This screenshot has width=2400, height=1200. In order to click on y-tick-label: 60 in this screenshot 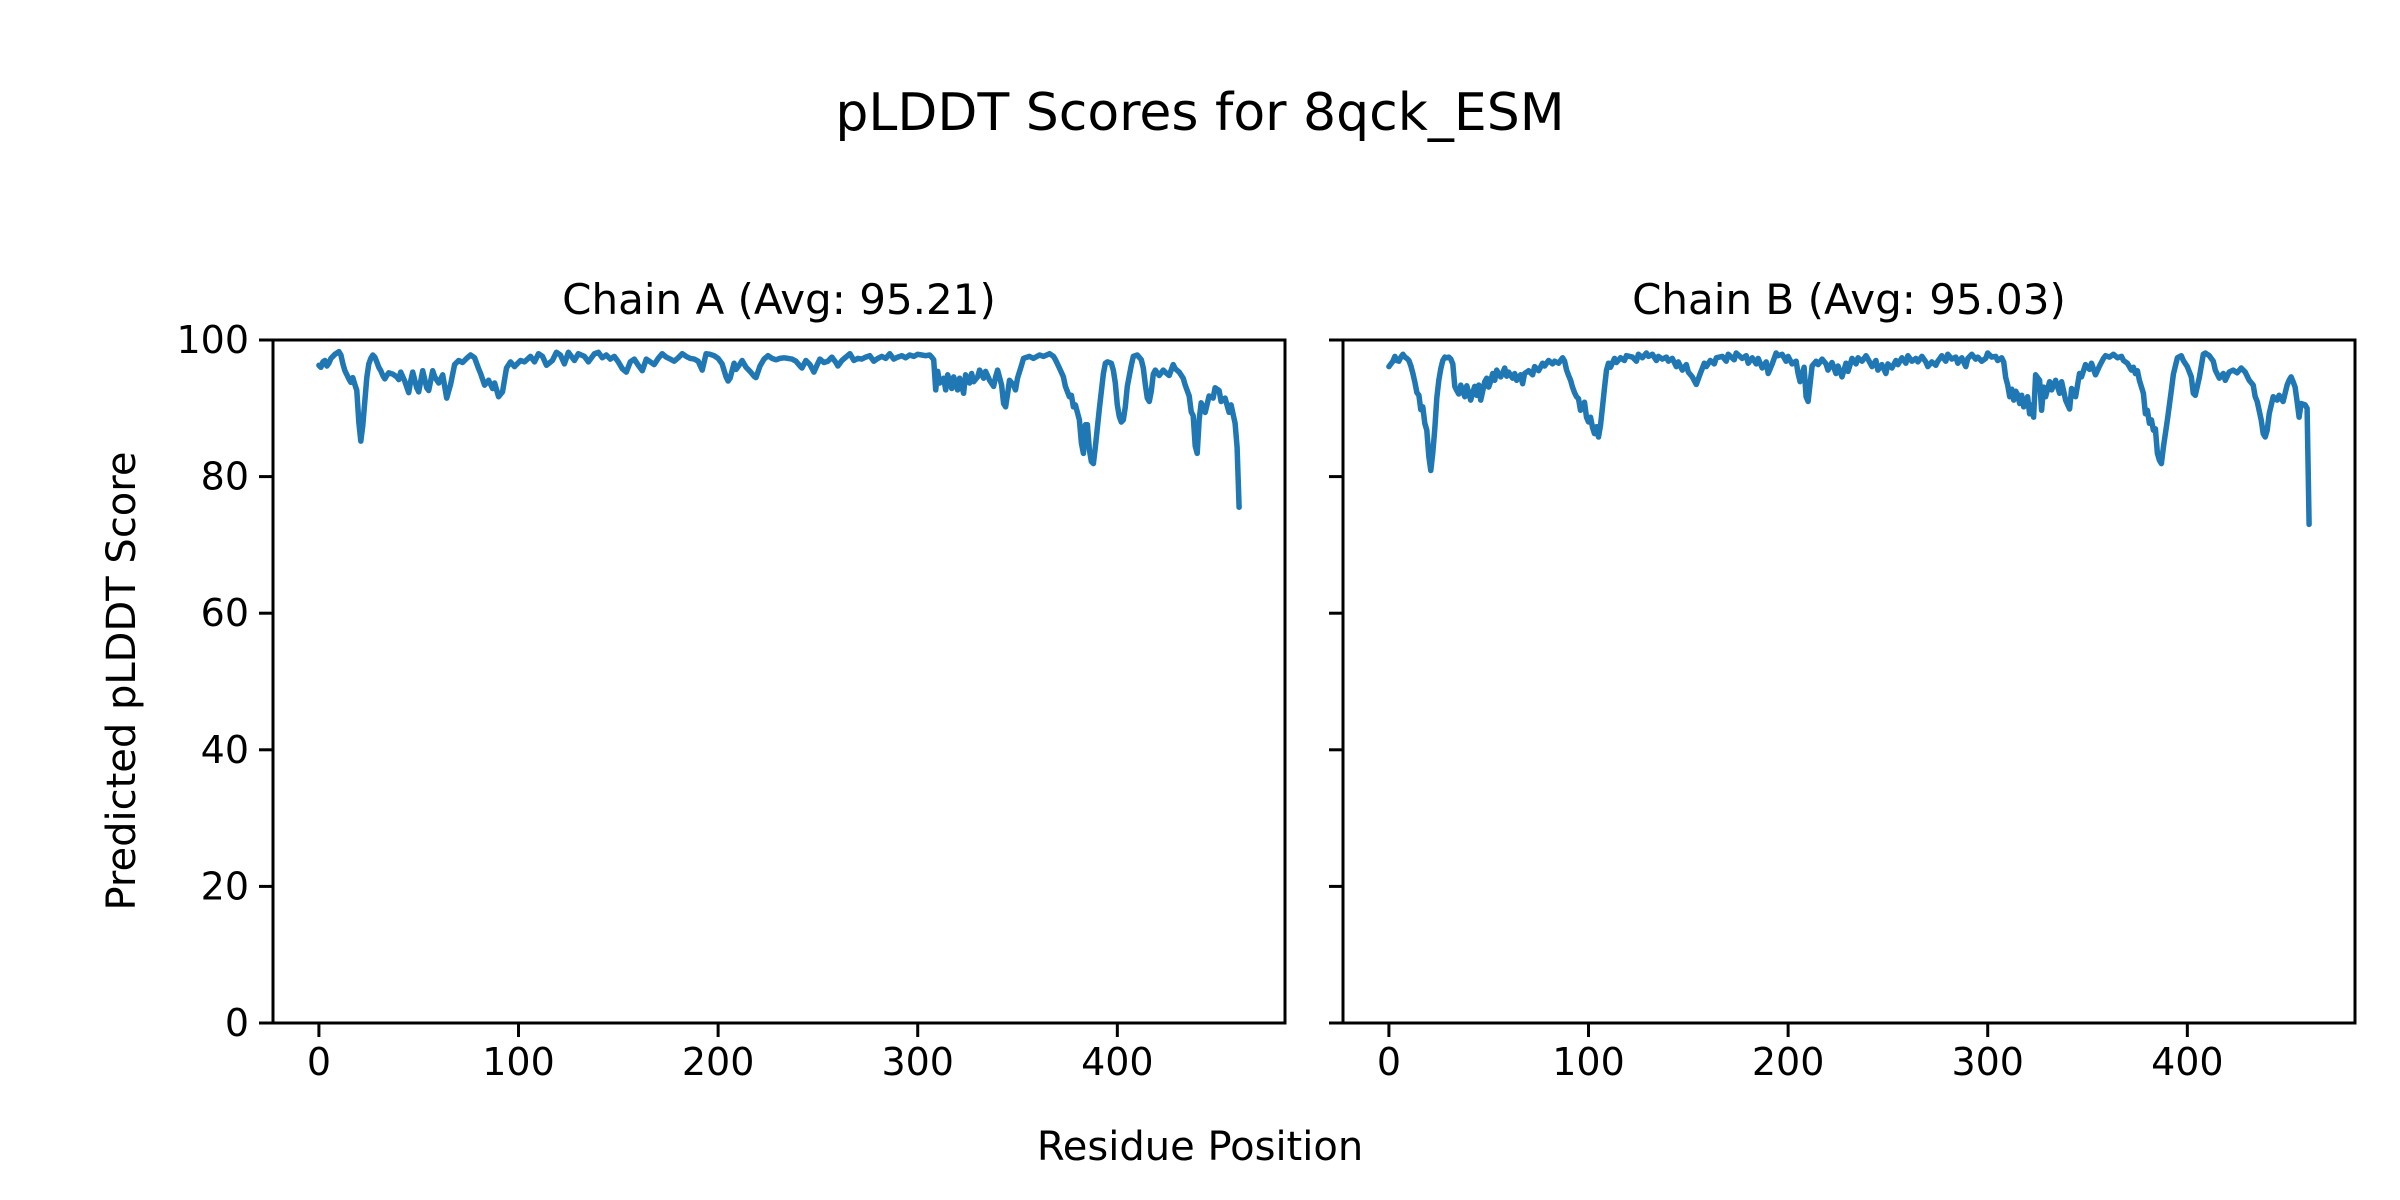, I will do `click(225, 613)`.